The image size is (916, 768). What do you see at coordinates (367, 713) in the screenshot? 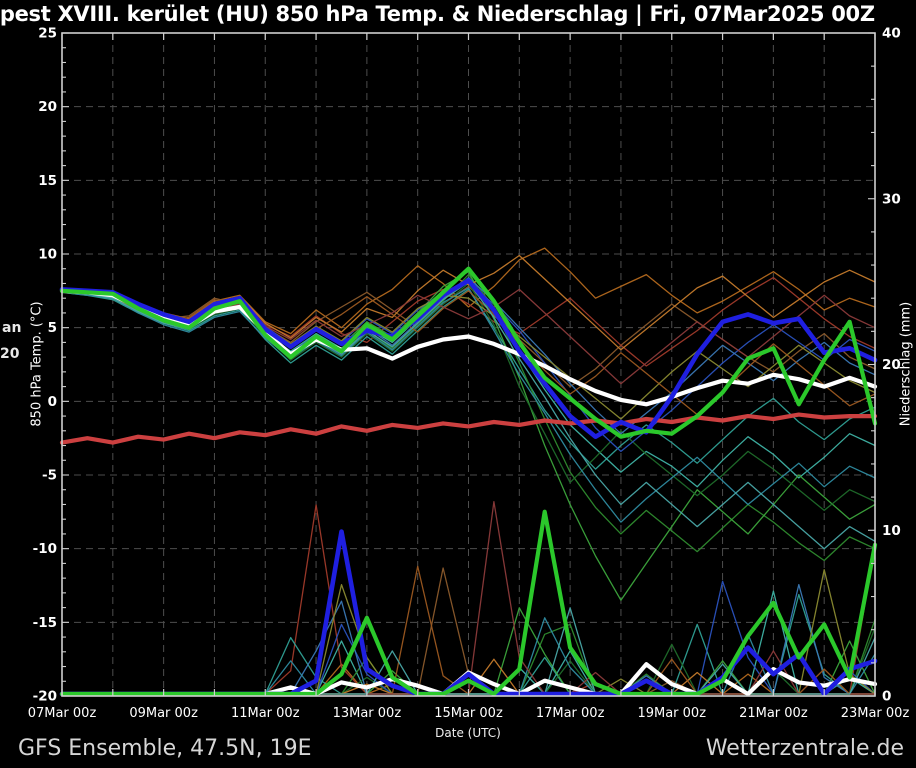
I see `date-tick-label: 13Mar 00z` at bounding box center [367, 713].